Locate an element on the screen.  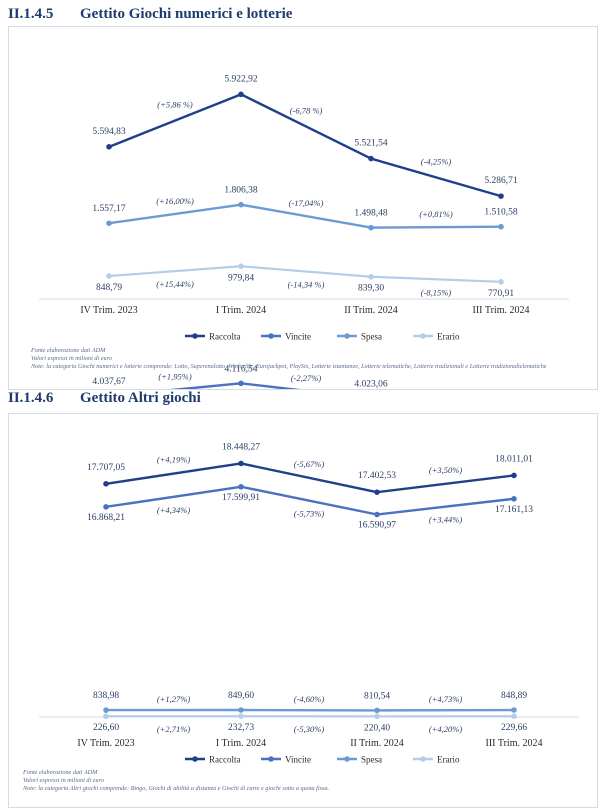
change-label-spesa: (-17,04%) is located at coordinates (306, 203).